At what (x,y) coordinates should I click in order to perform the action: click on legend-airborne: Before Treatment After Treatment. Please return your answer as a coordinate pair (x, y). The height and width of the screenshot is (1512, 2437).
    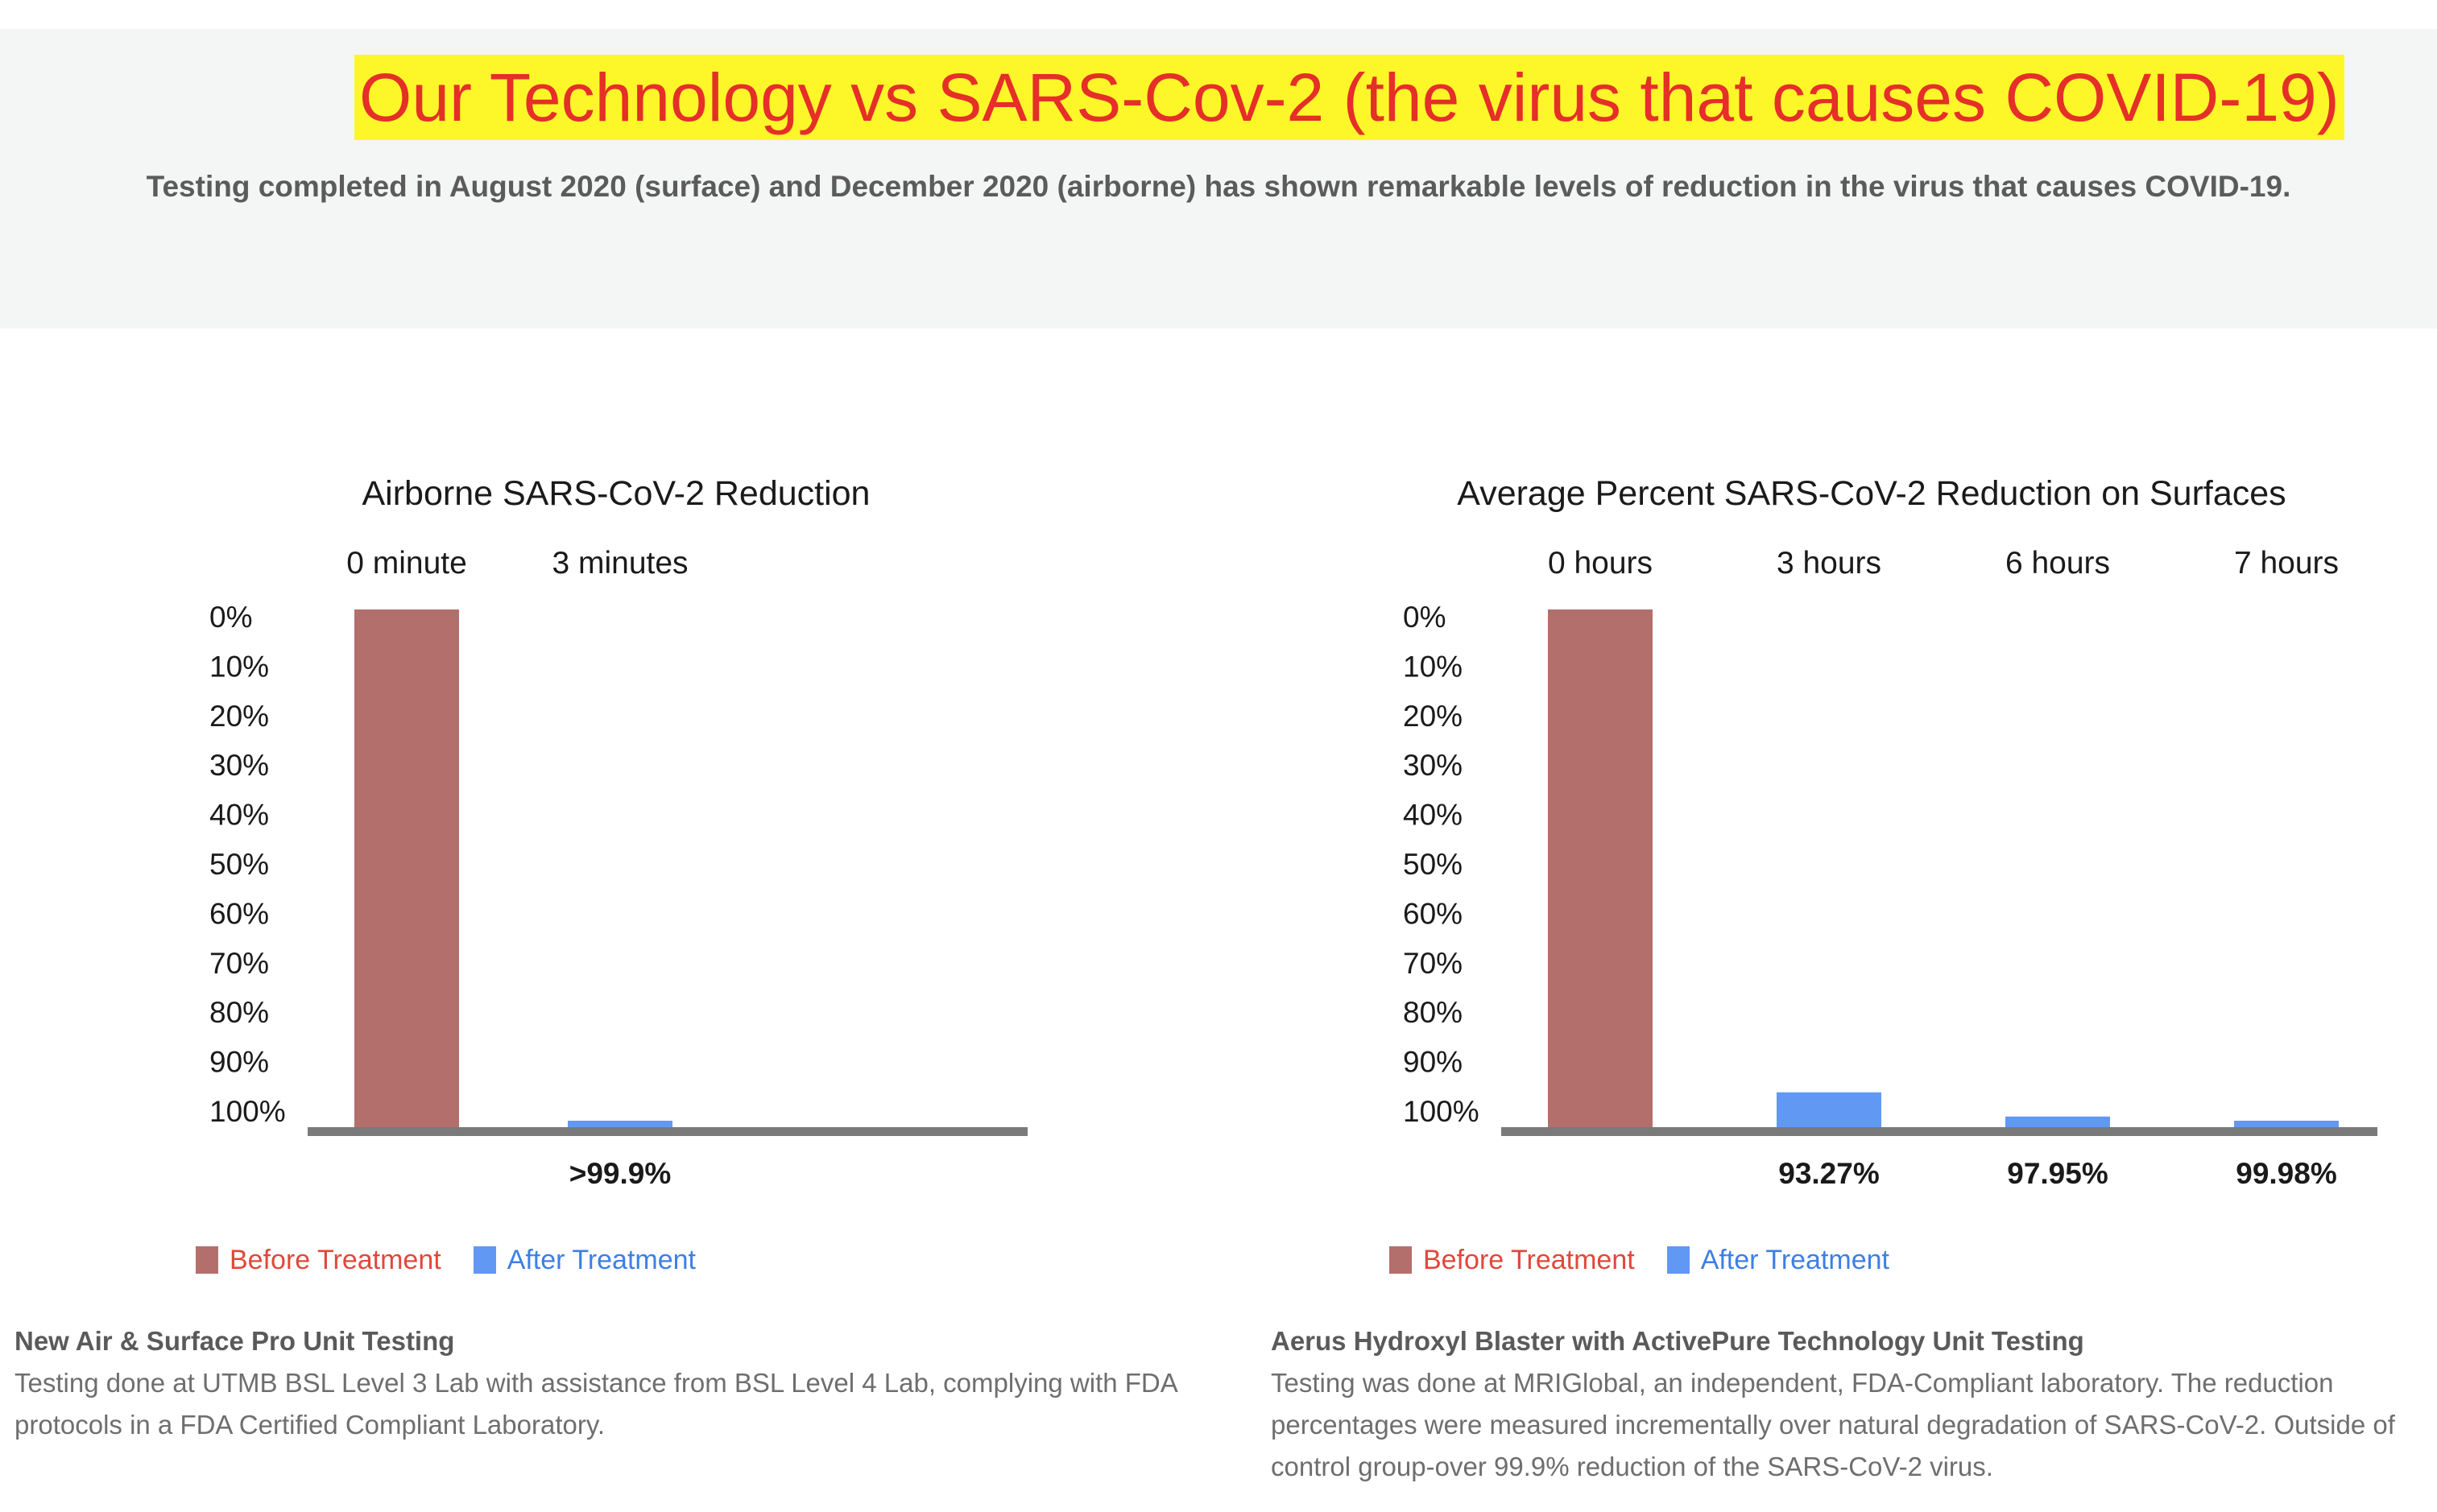
    Looking at the image, I should click on (462, 1260).